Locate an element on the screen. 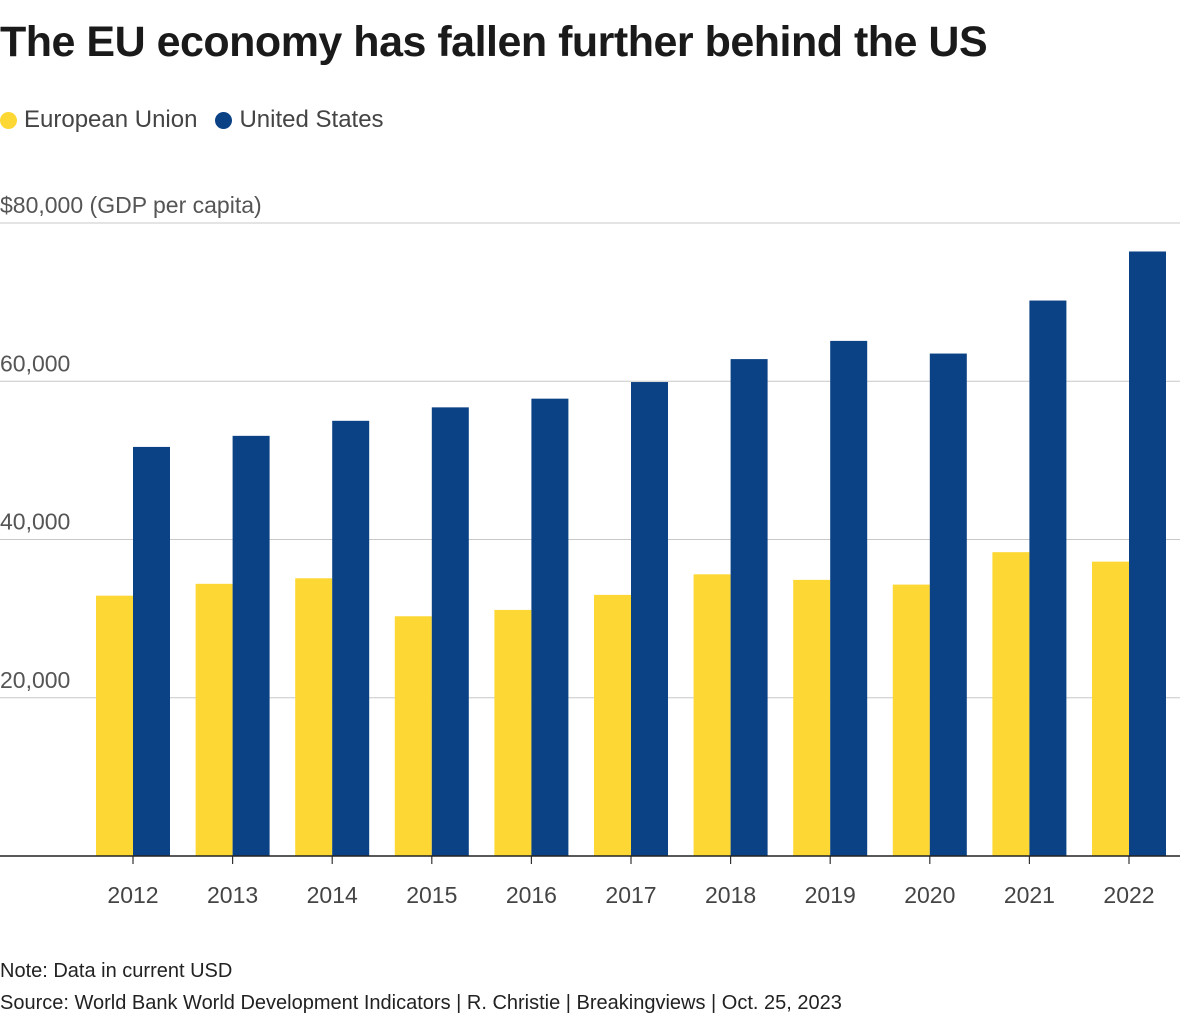  bar-us-2018 is located at coordinates (749, 607).